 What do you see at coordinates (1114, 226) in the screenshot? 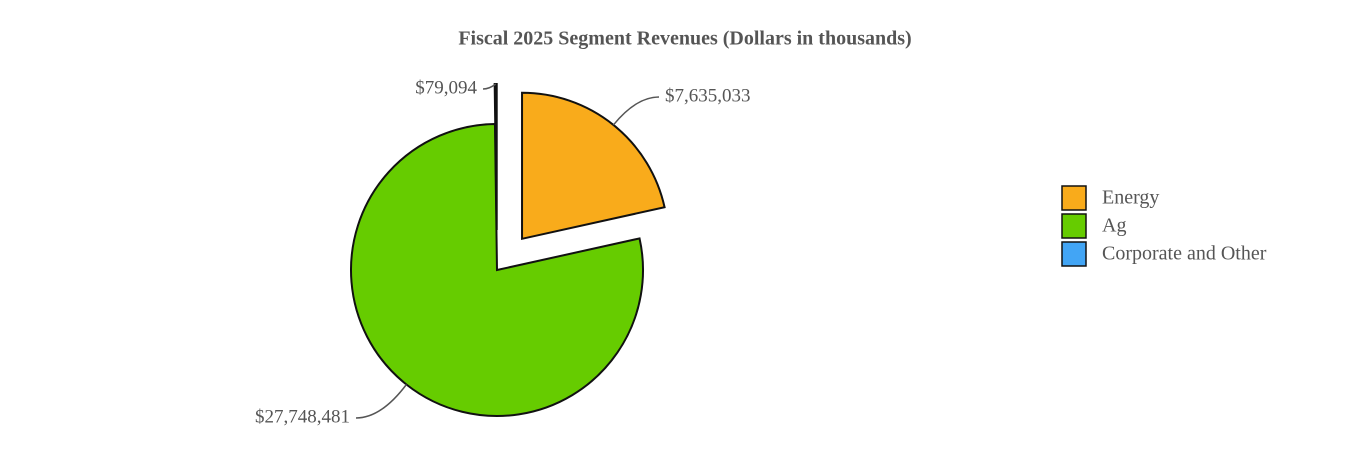
I see `legend-label: Ag` at bounding box center [1114, 226].